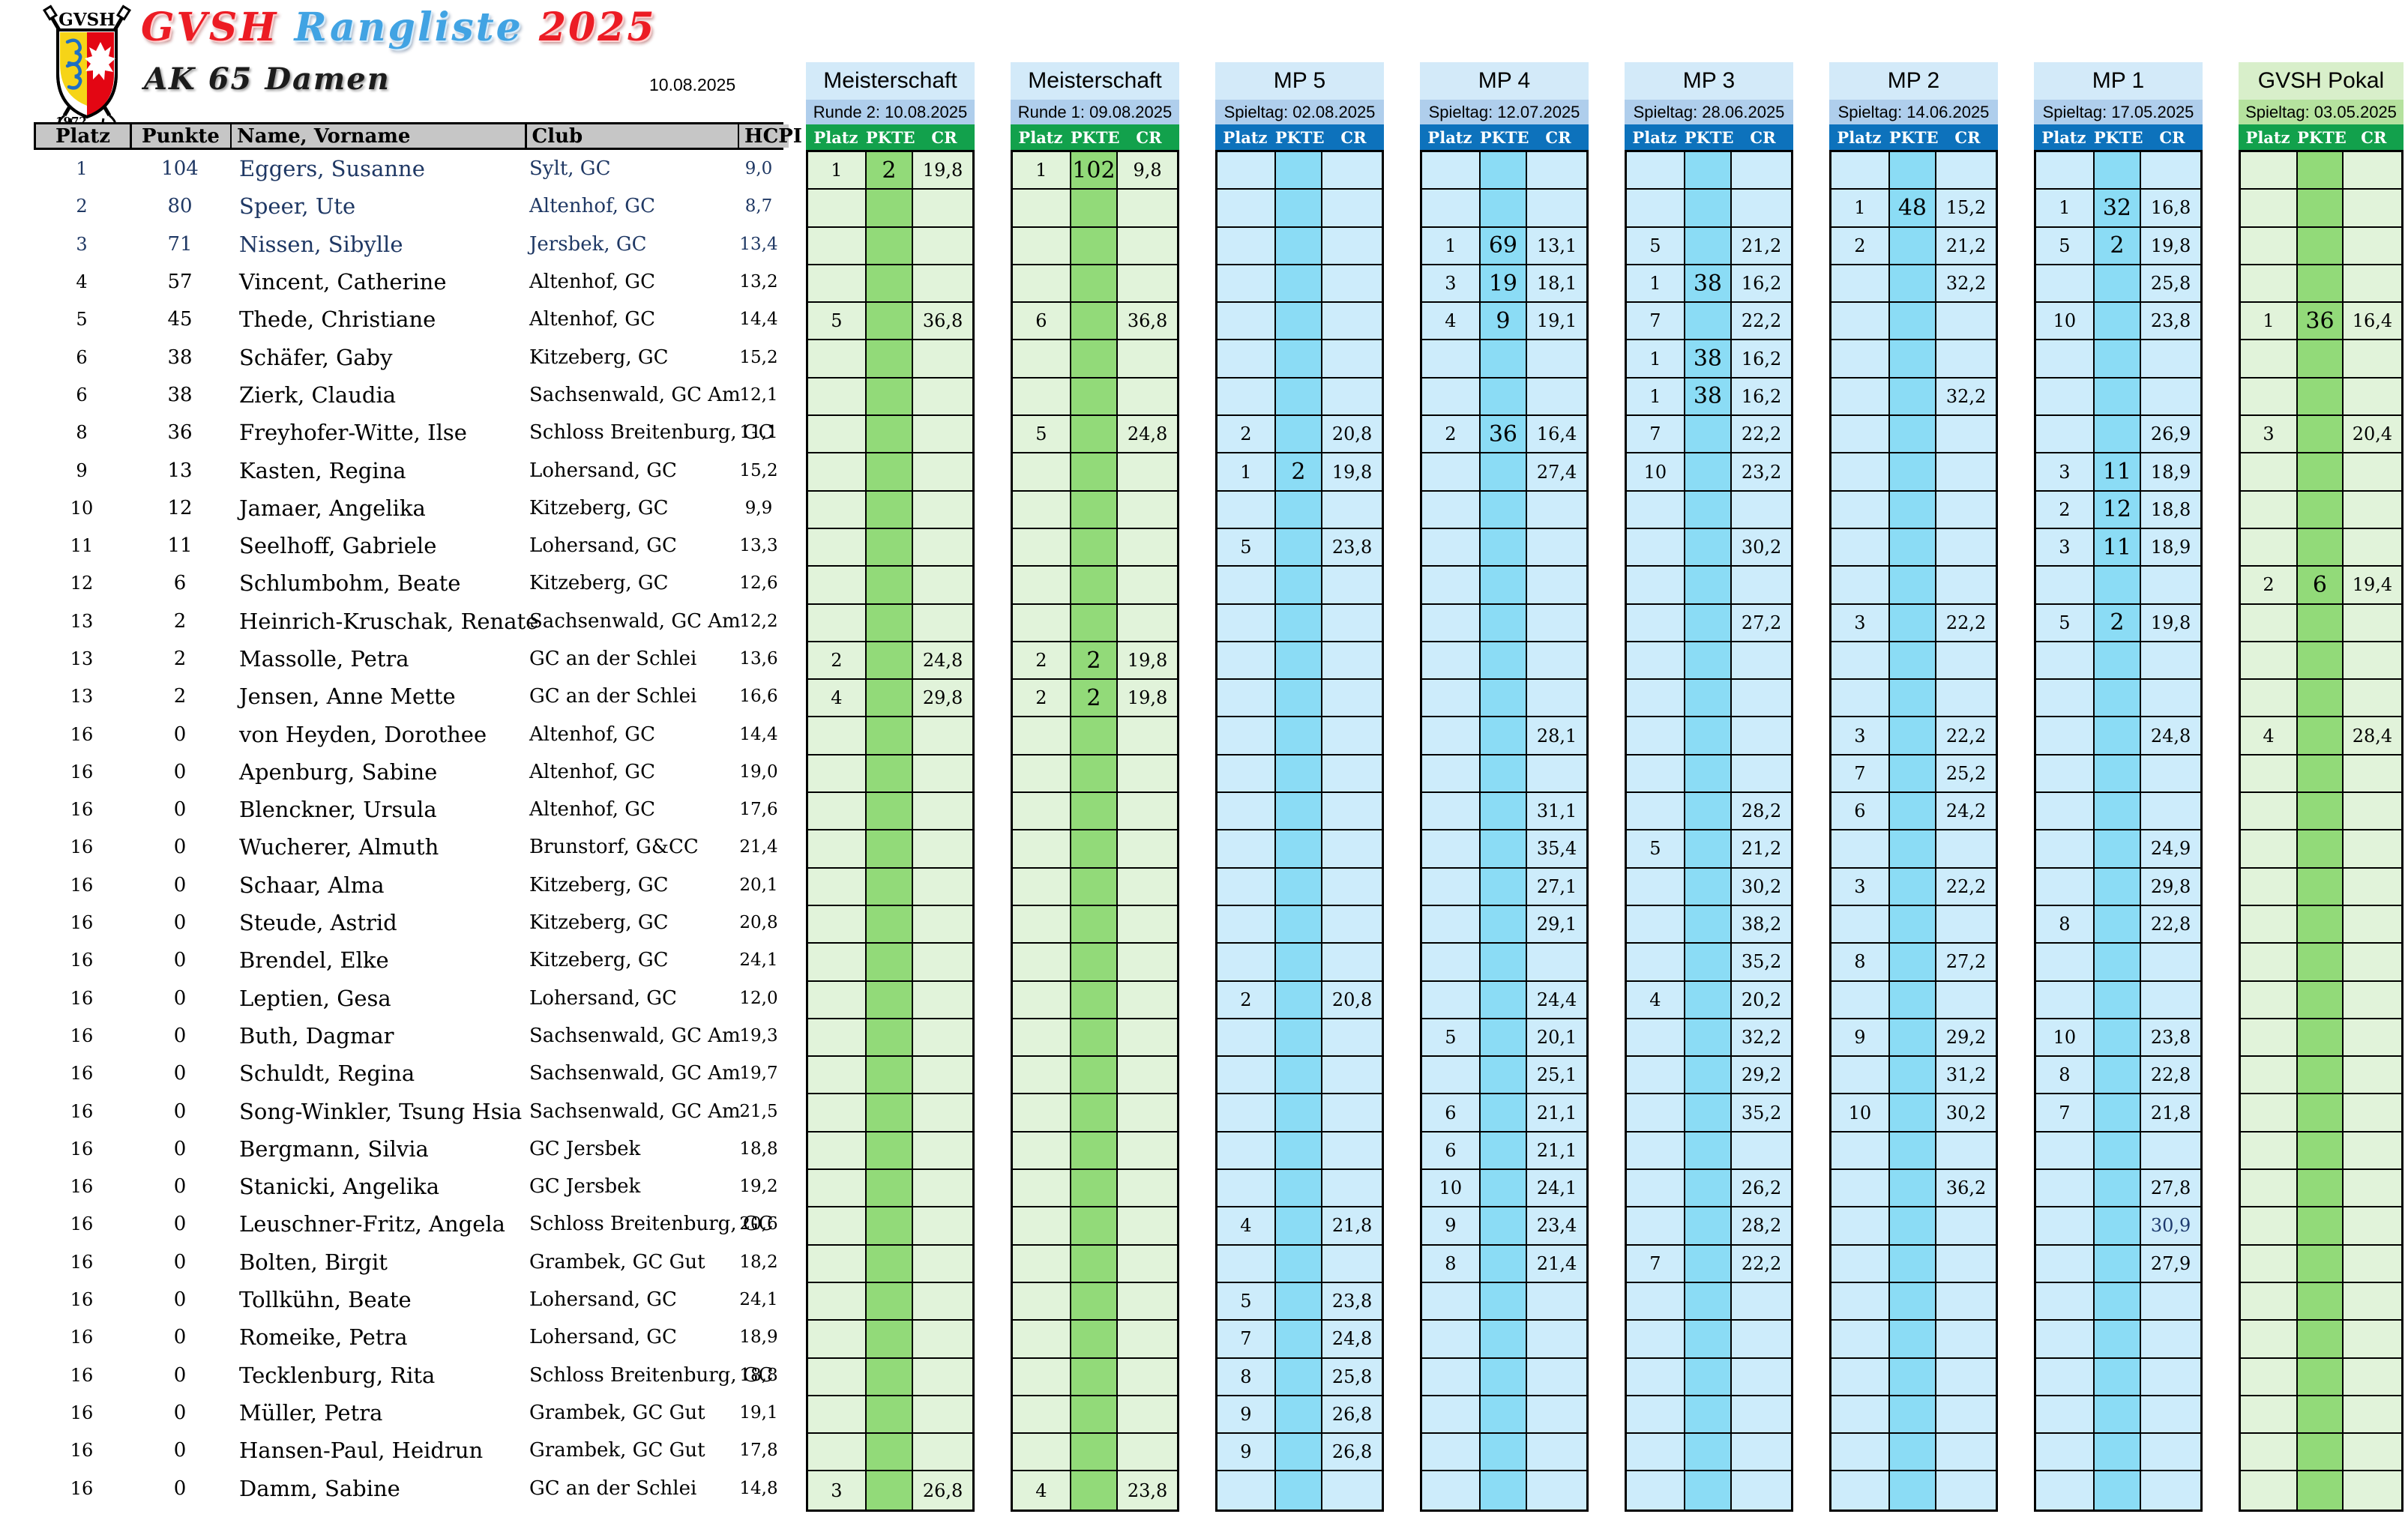 This screenshot has height=1517, width=2408. What do you see at coordinates (1860, 246) in the screenshot?
I see `result-cell: 2` at bounding box center [1860, 246].